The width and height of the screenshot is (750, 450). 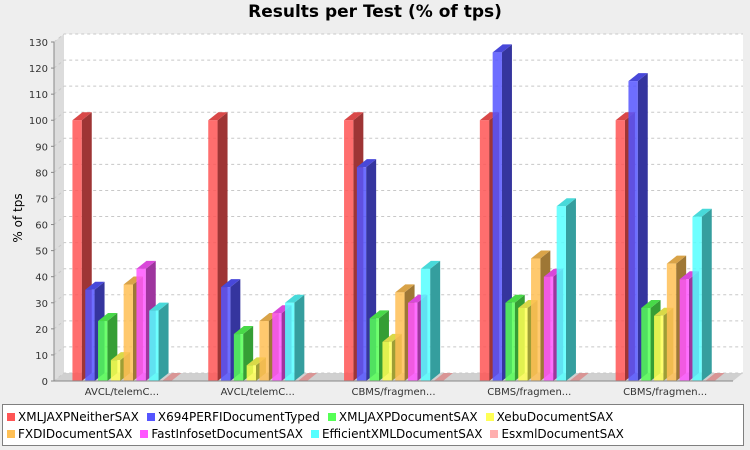 I want to click on y-tick-label: 50, so click(x=41, y=252).